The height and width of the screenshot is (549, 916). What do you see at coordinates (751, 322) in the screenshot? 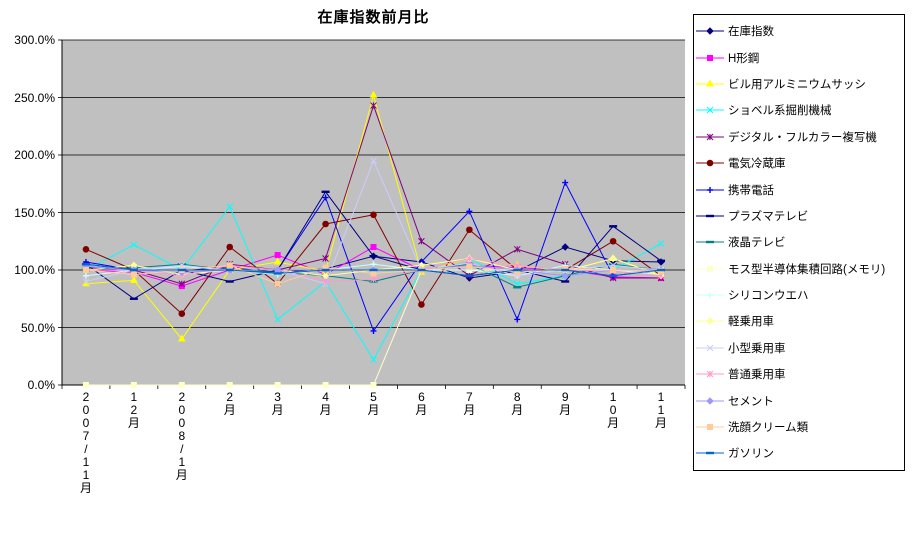
I see `legend-label: 軽乗用車` at bounding box center [751, 322].